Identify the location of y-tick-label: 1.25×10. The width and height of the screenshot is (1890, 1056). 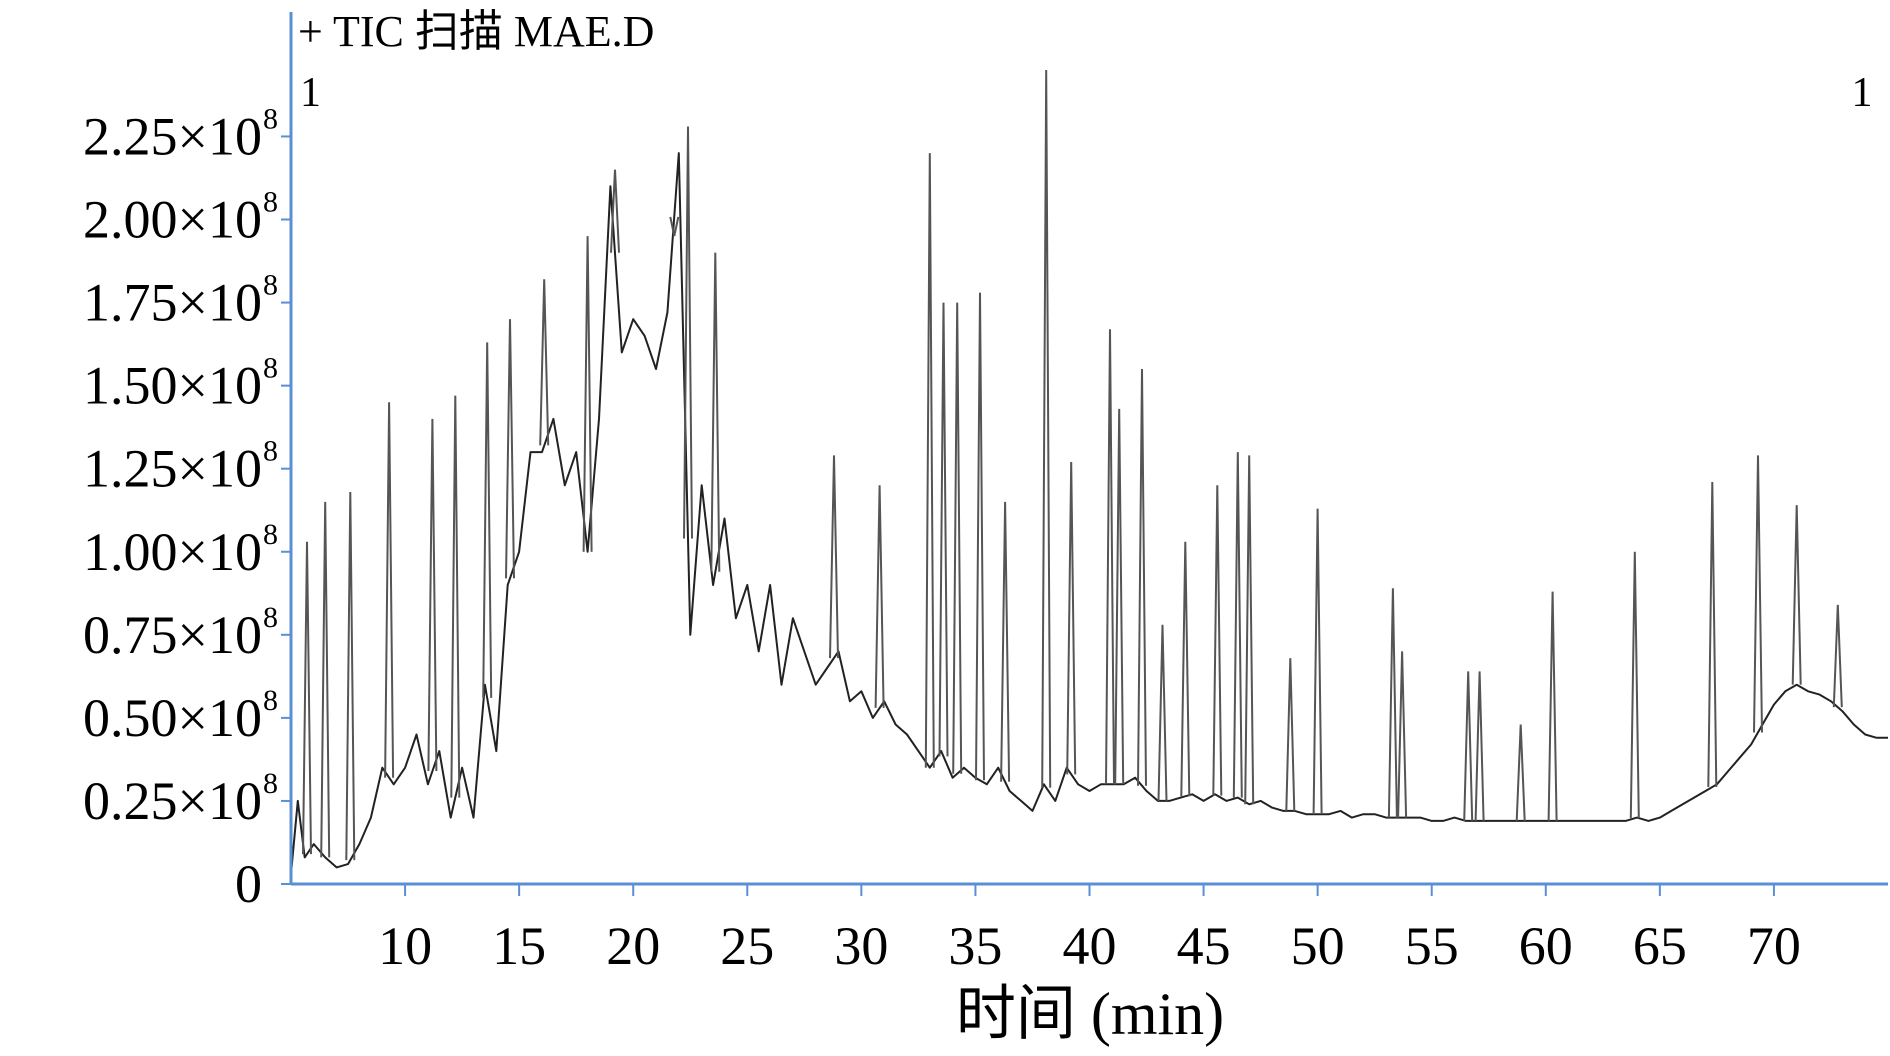
(172, 469).